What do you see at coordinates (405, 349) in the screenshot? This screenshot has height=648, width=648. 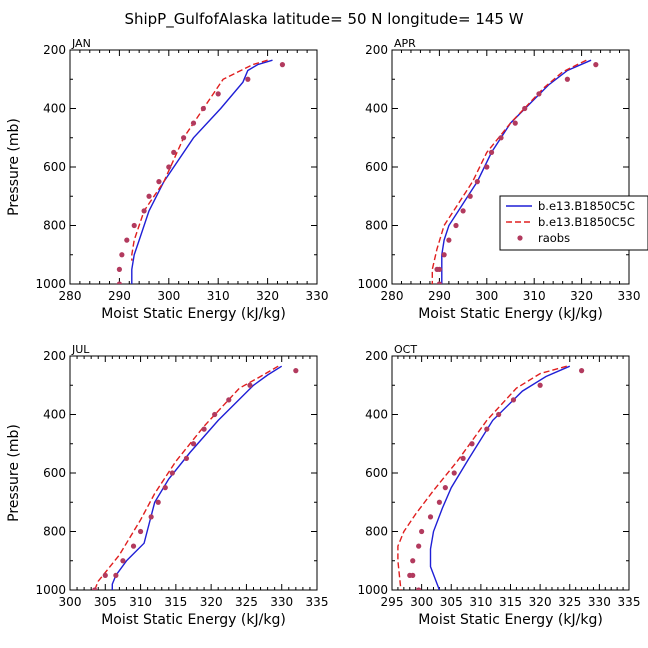 I see `panel-label: OCT` at bounding box center [405, 349].